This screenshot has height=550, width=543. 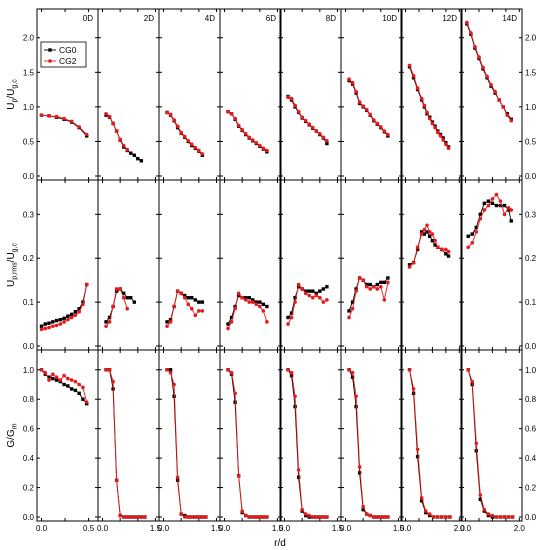 I want to click on panel-r1-c2, so click(x=189, y=265).